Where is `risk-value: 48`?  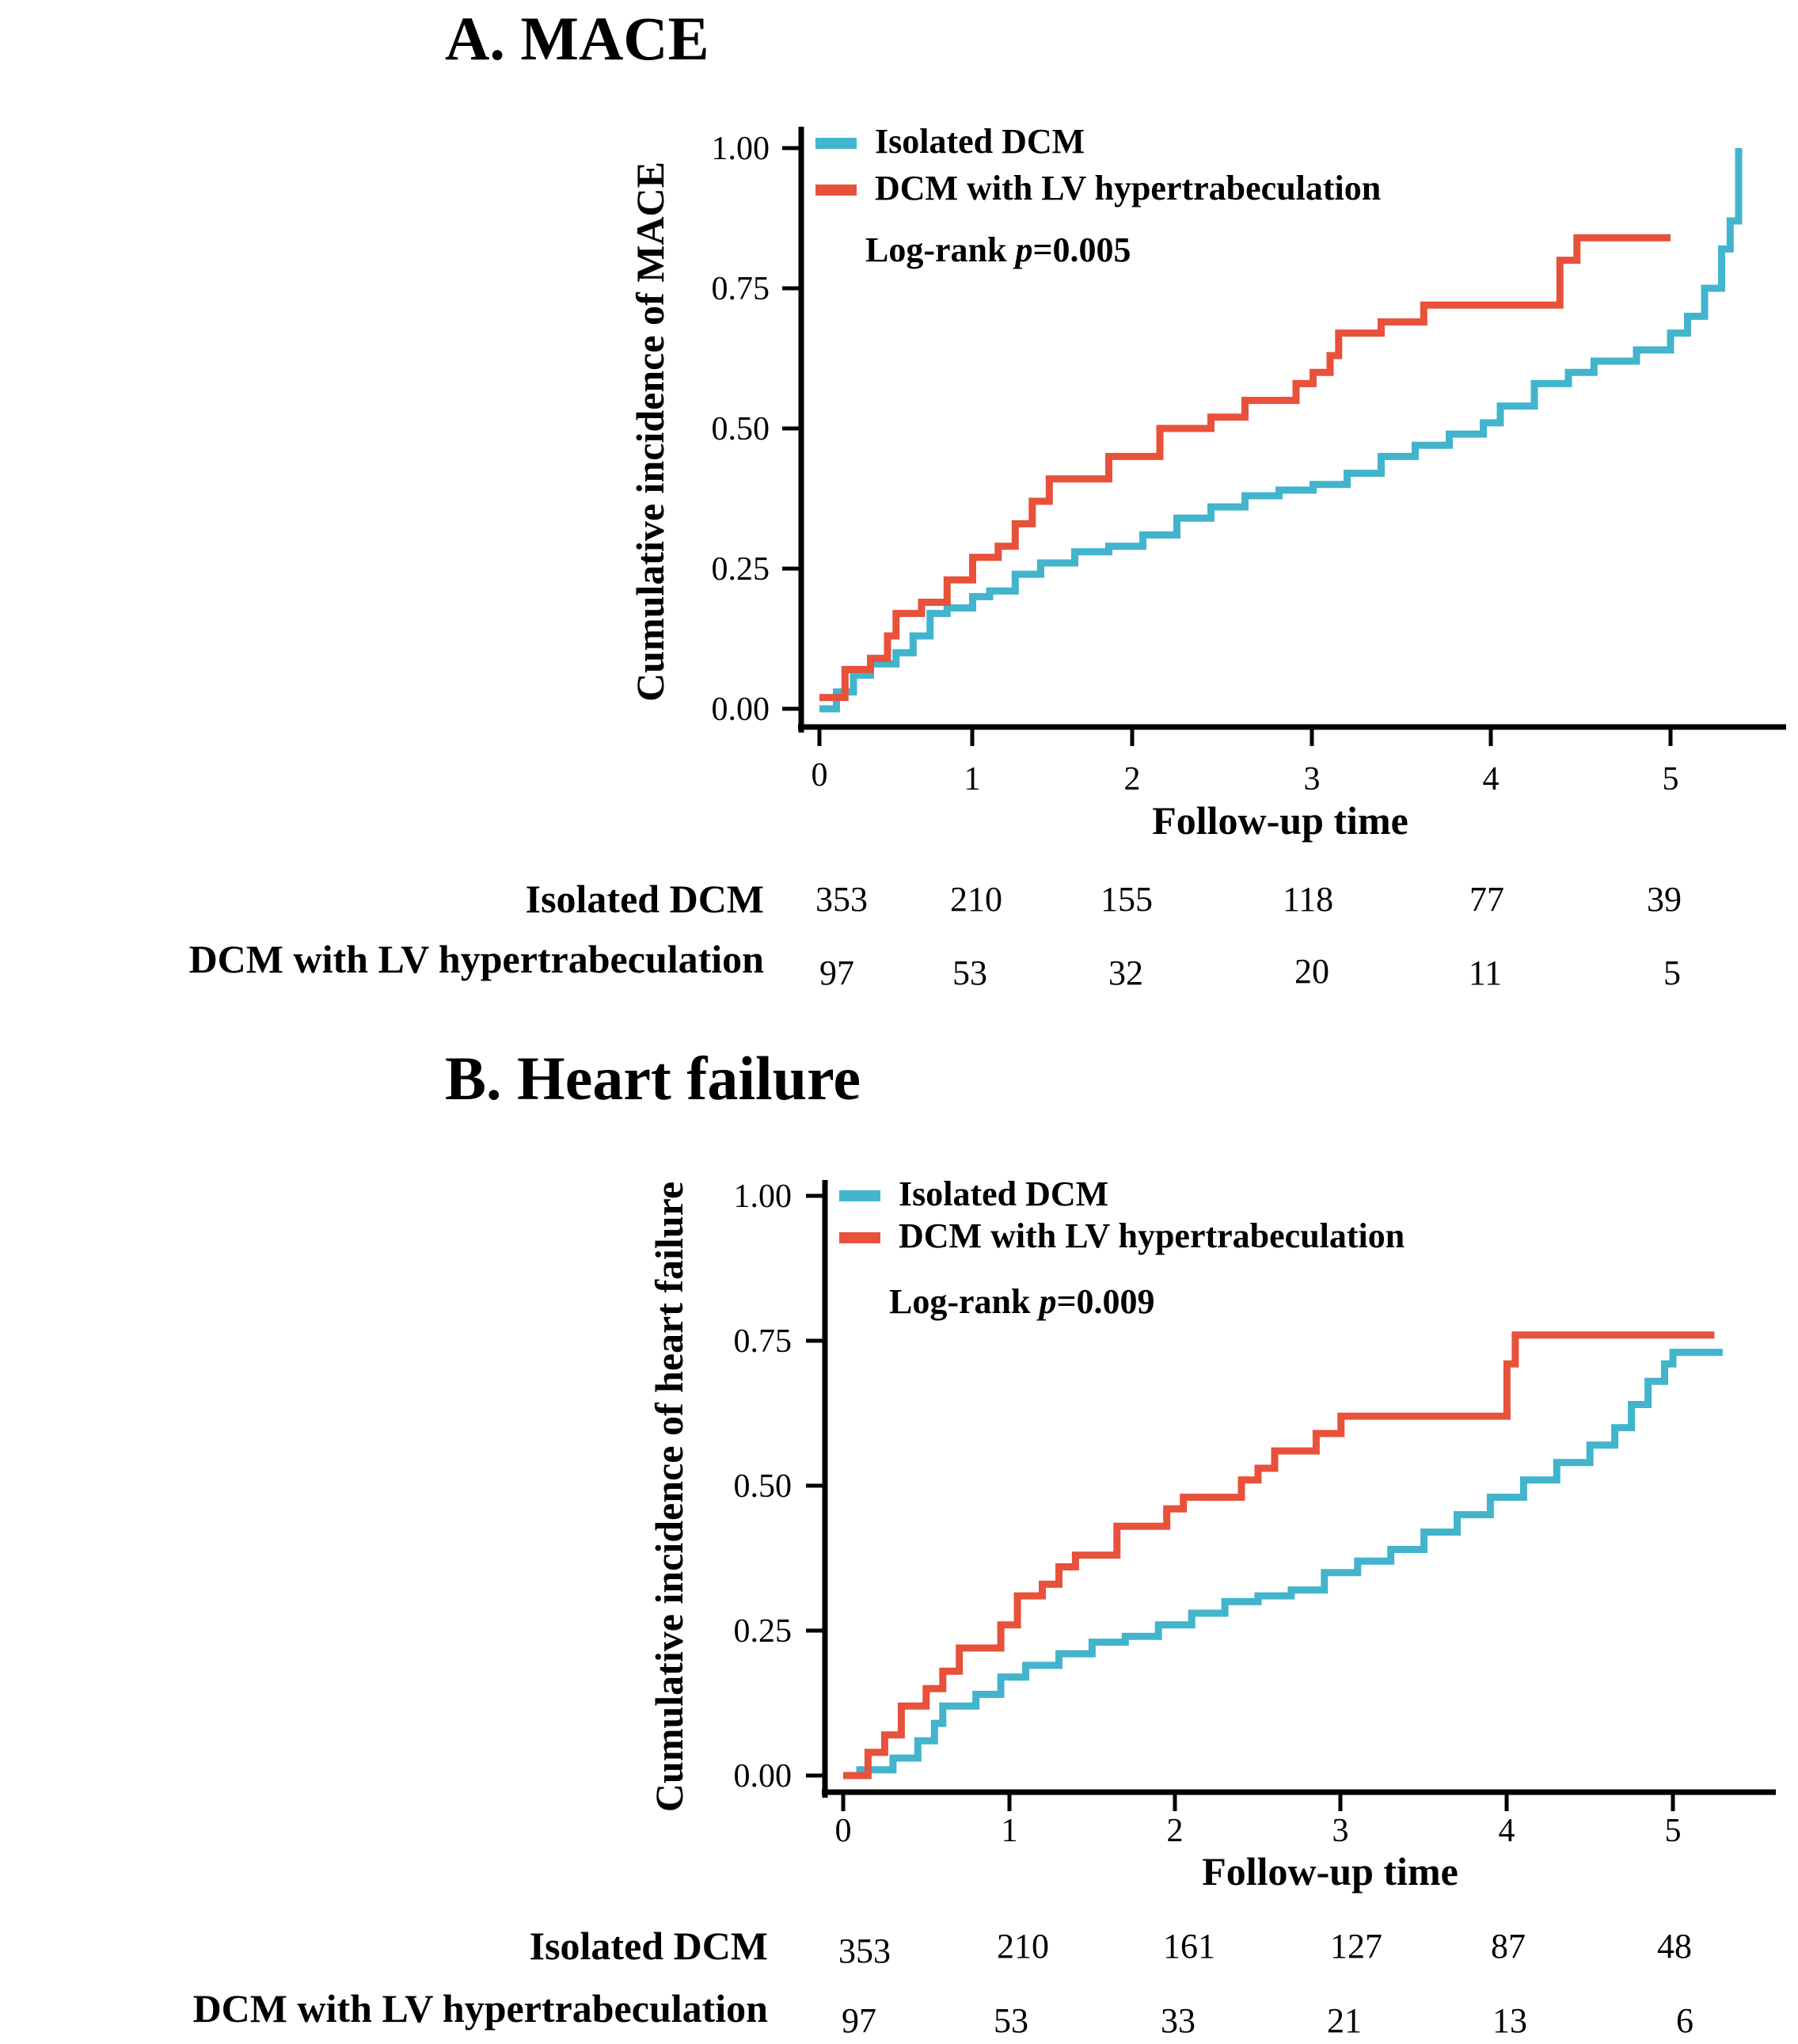 risk-value: 48 is located at coordinates (1674, 1947).